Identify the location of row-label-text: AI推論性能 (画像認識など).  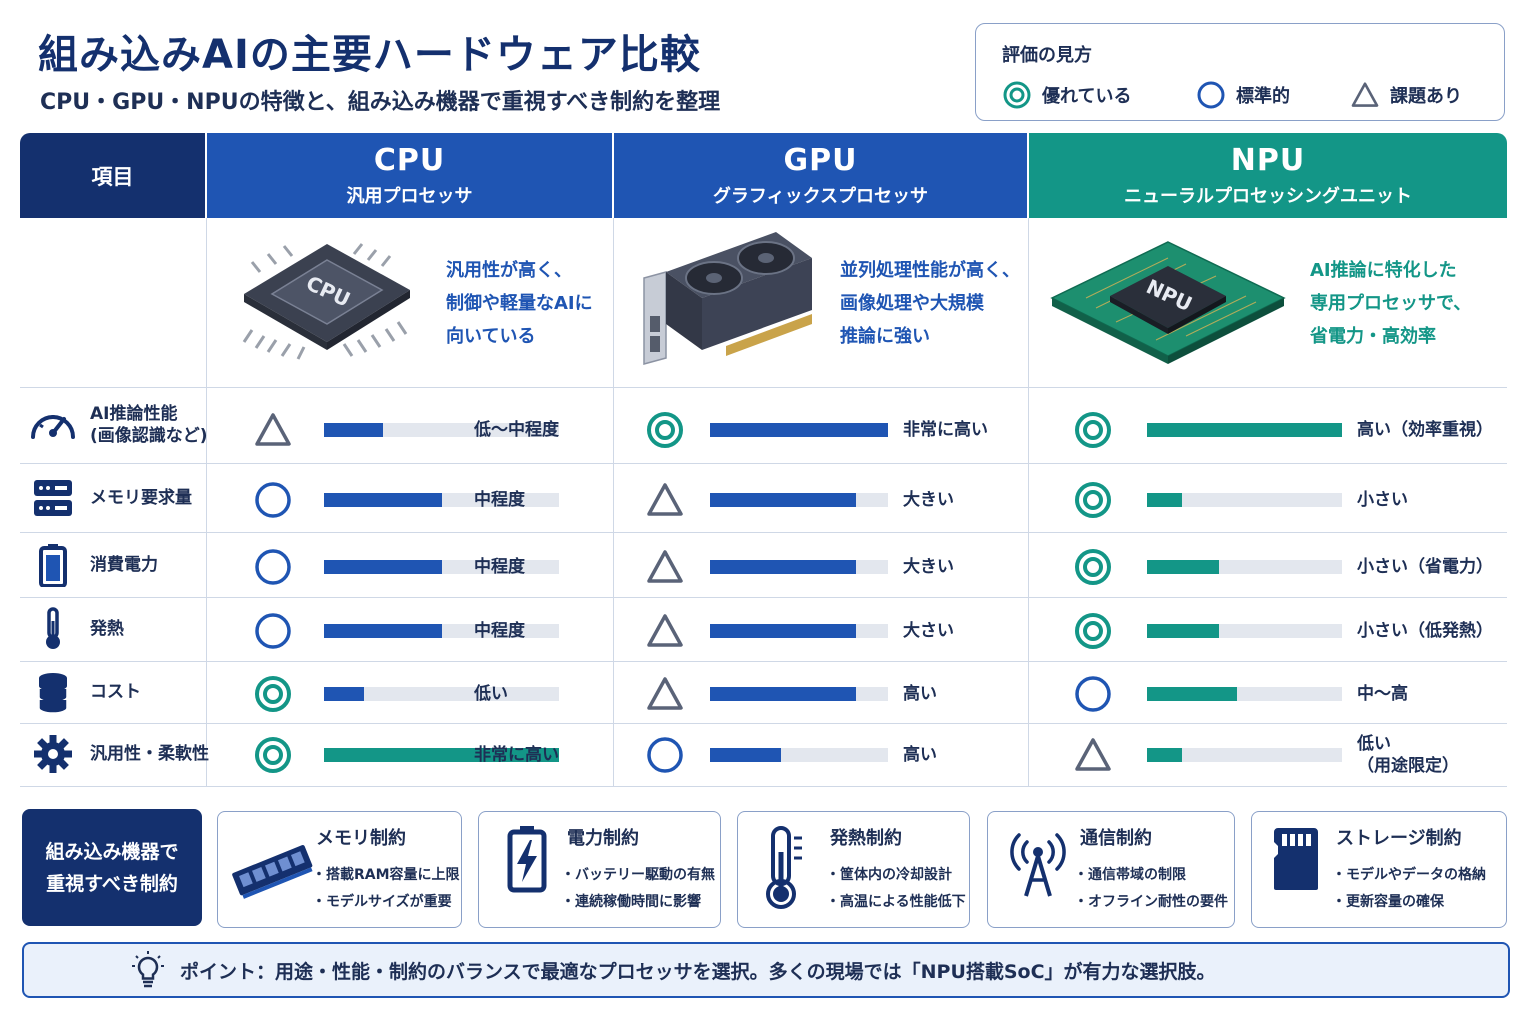
(149, 425).